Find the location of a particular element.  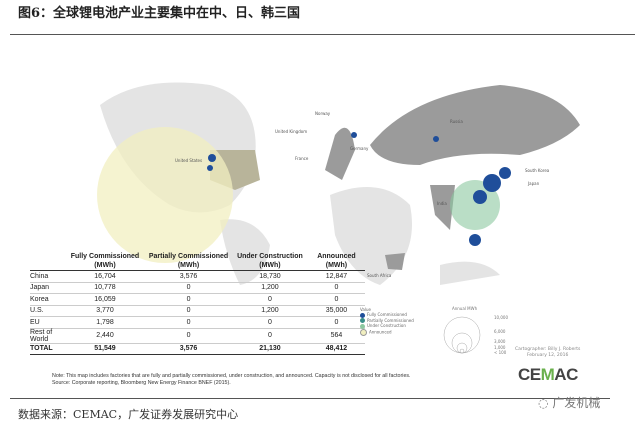

label-france: France is located at coordinates (302, 158).